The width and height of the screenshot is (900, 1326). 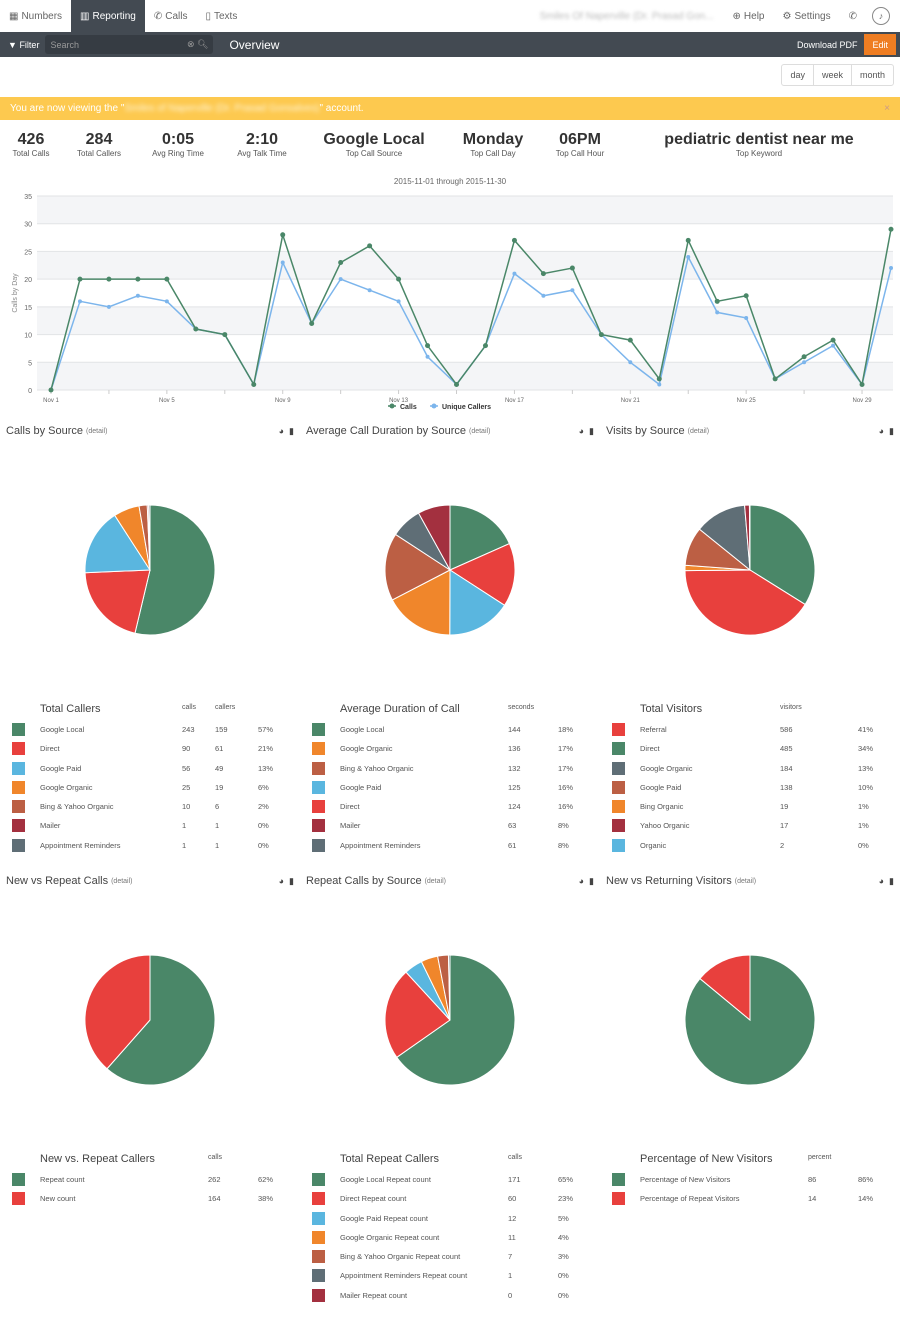 I want to click on nav-reporting: ▥ Reporting, so click(x=108, y=16).